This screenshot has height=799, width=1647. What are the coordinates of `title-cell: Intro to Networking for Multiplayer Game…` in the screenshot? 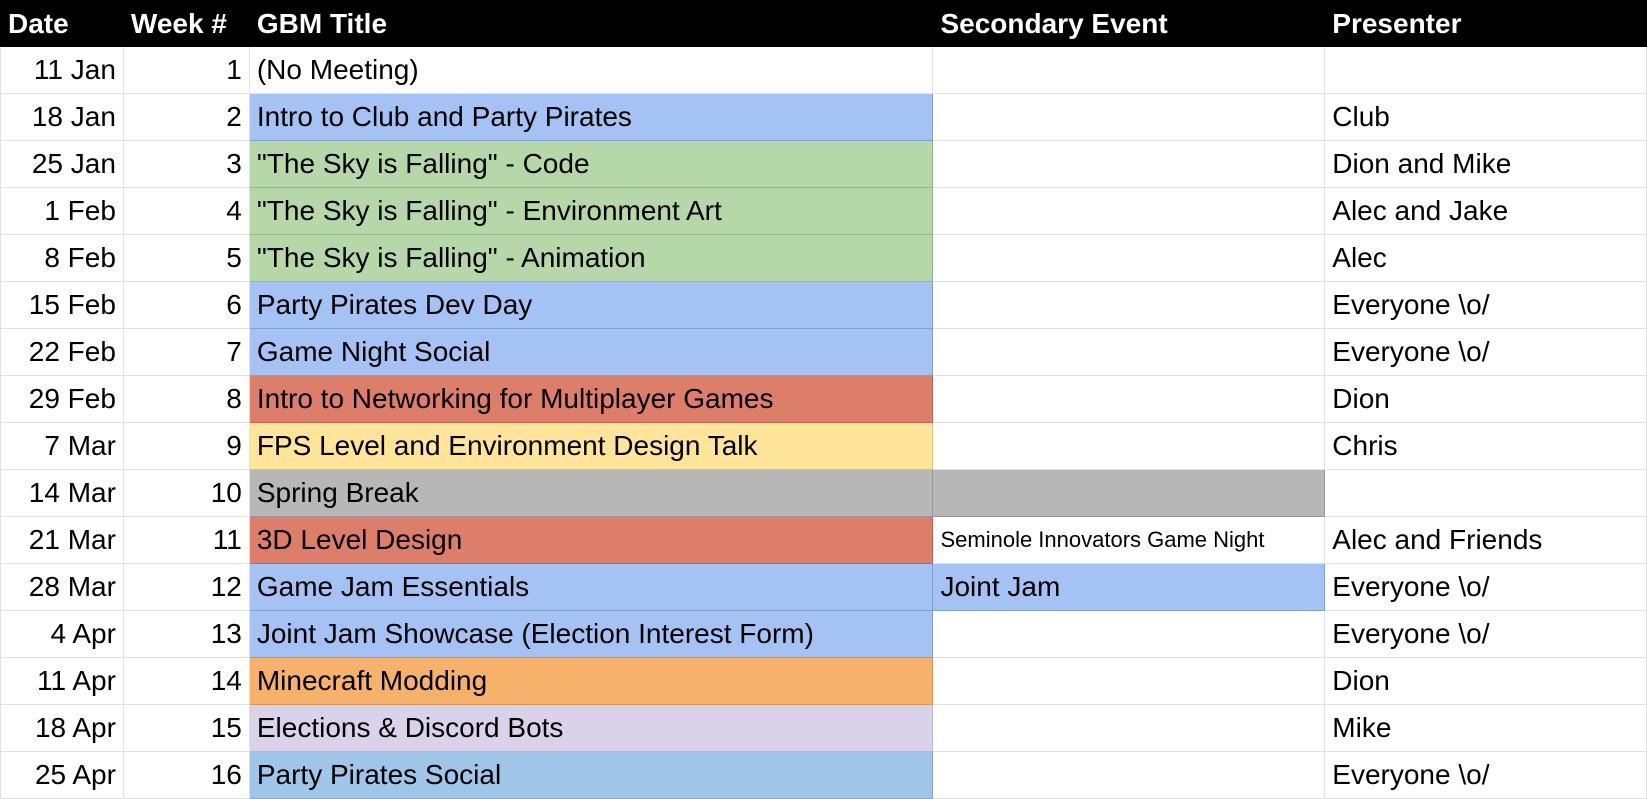 It's located at (591, 399).